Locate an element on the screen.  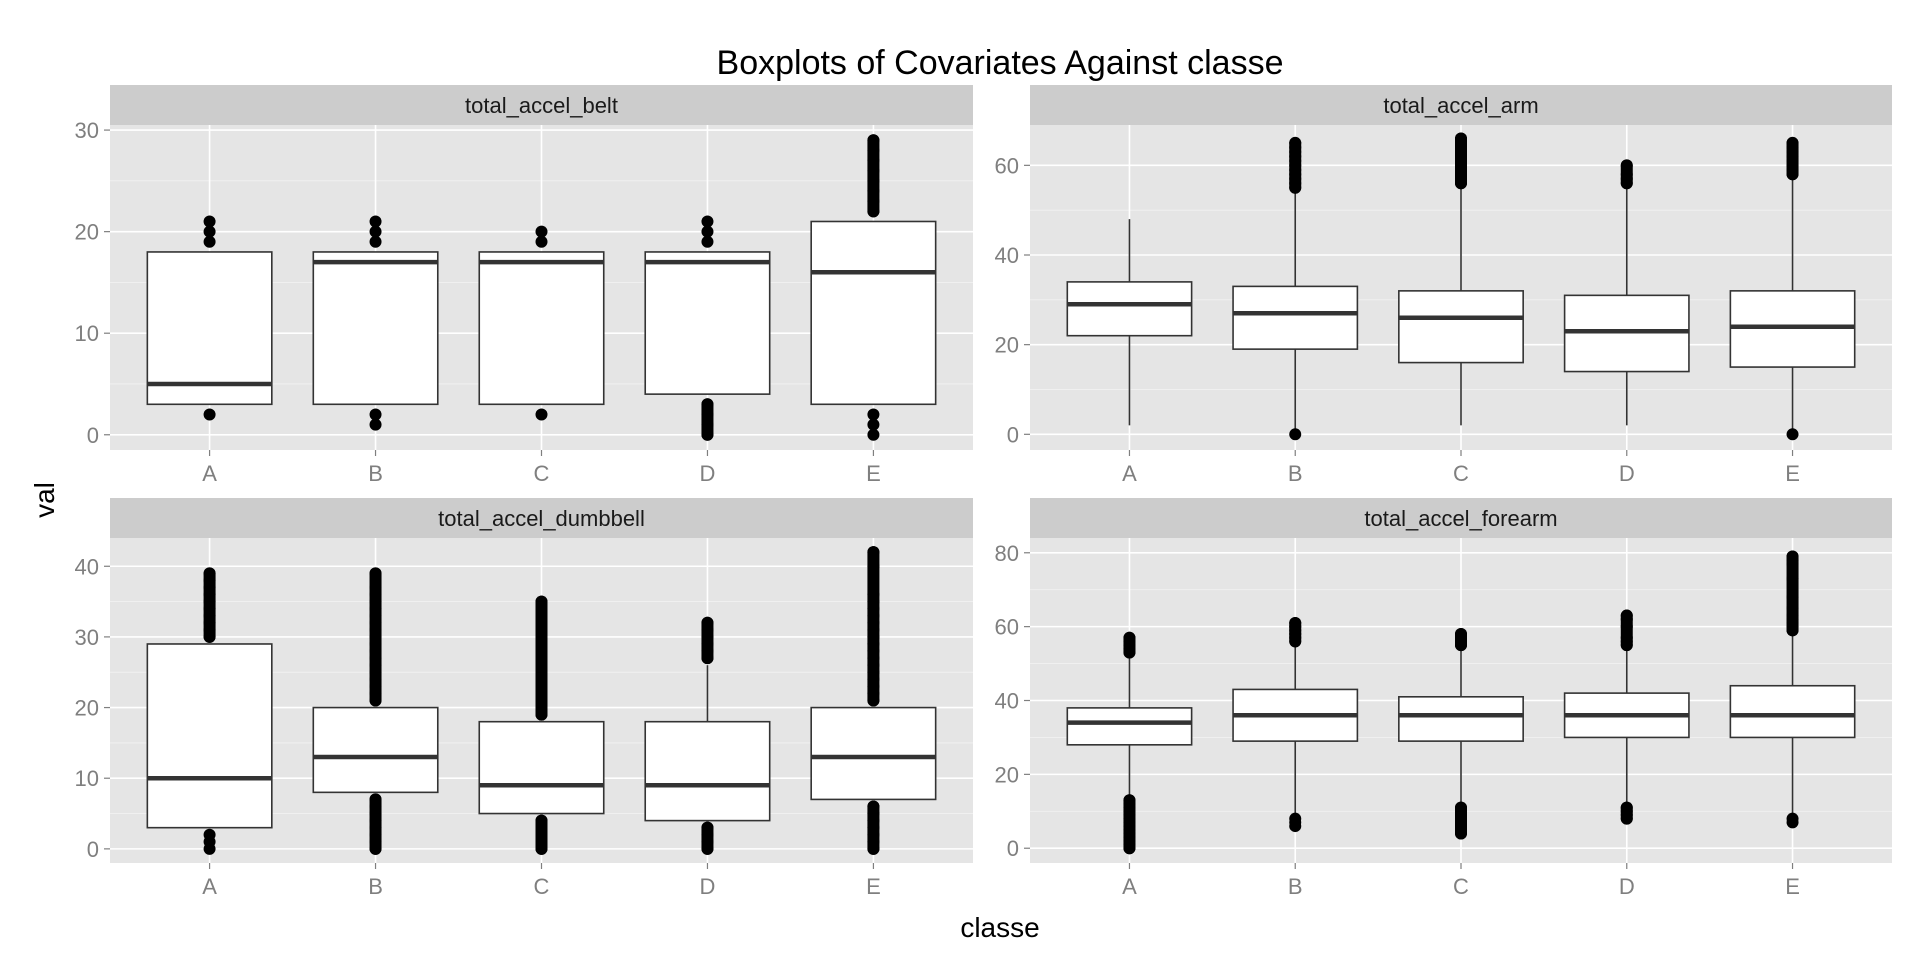
facet-strip-label: total_accel_dumbbell is located at coordinates (541, 518).